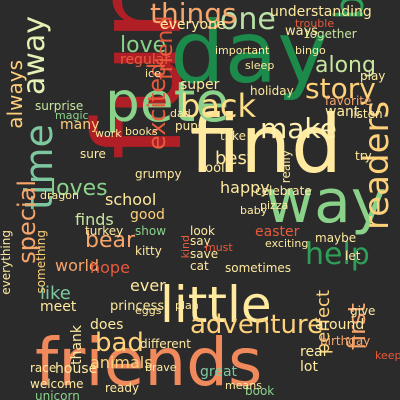 This screenshot has height=400, width=400. Describe the element at coordinates (363, 156) in the screenshot. I see `word-try: try` at that location.